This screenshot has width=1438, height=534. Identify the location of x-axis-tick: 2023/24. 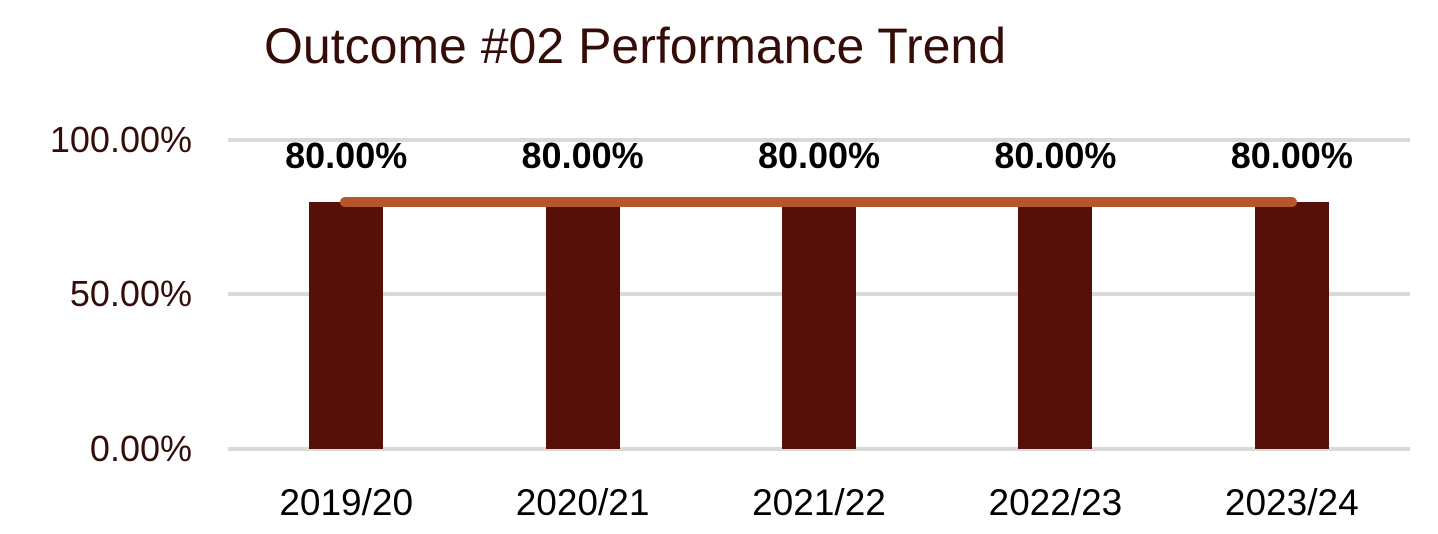
(1291, 502).